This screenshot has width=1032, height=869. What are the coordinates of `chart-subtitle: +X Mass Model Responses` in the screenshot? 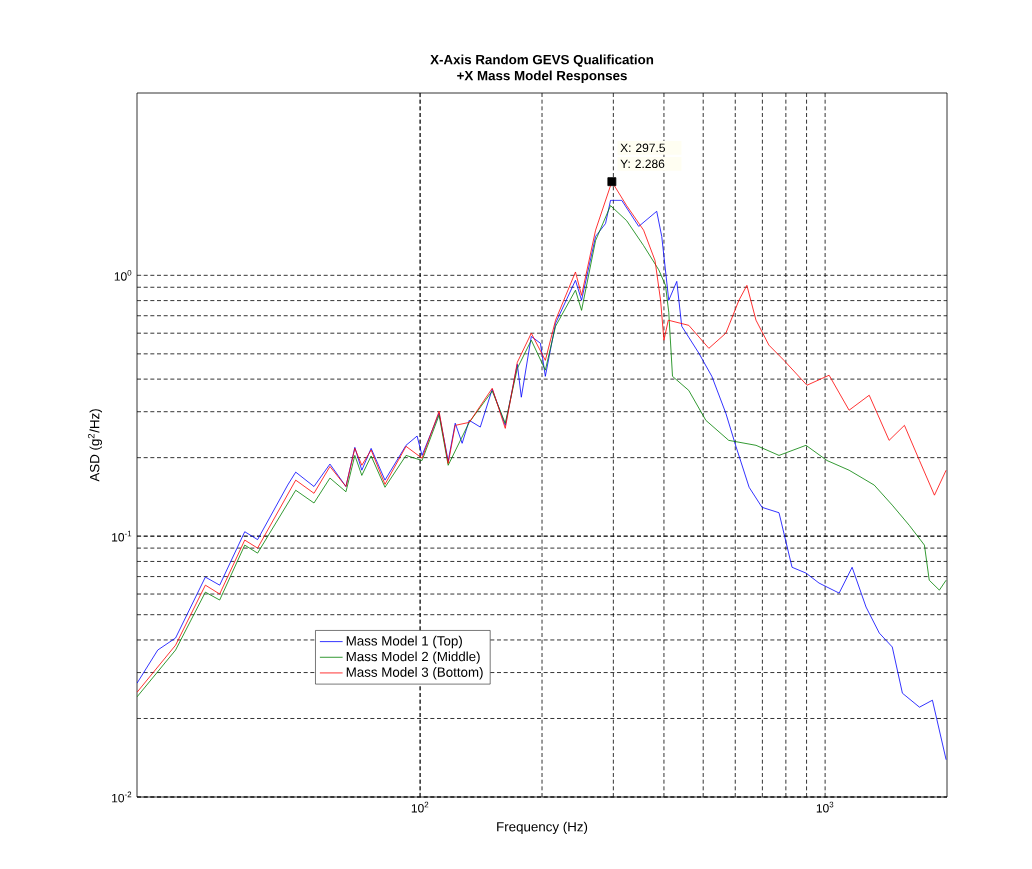 It's located at (542, 76).